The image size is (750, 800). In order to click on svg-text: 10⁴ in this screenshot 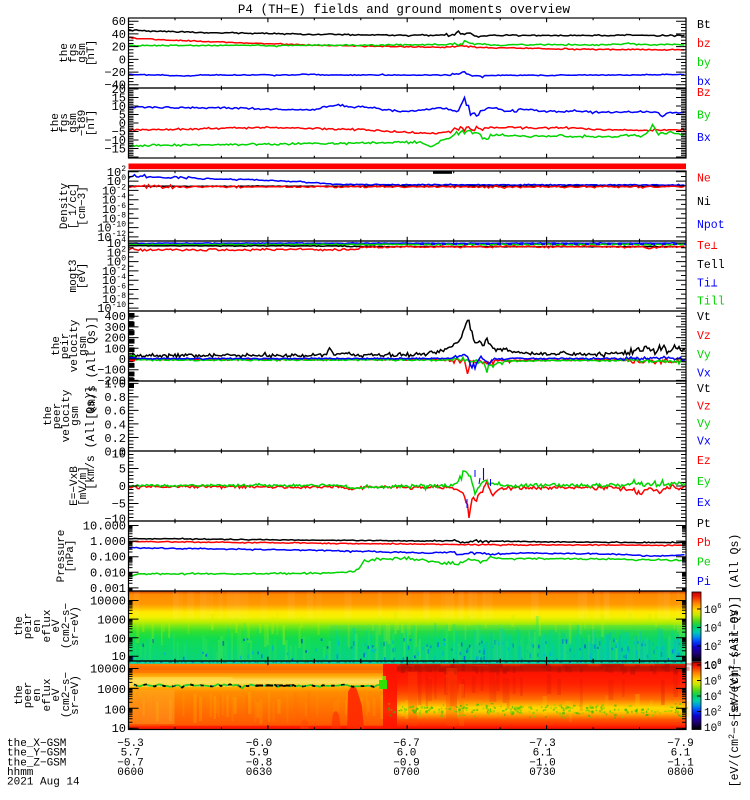, I will do `click(712, 629)`.